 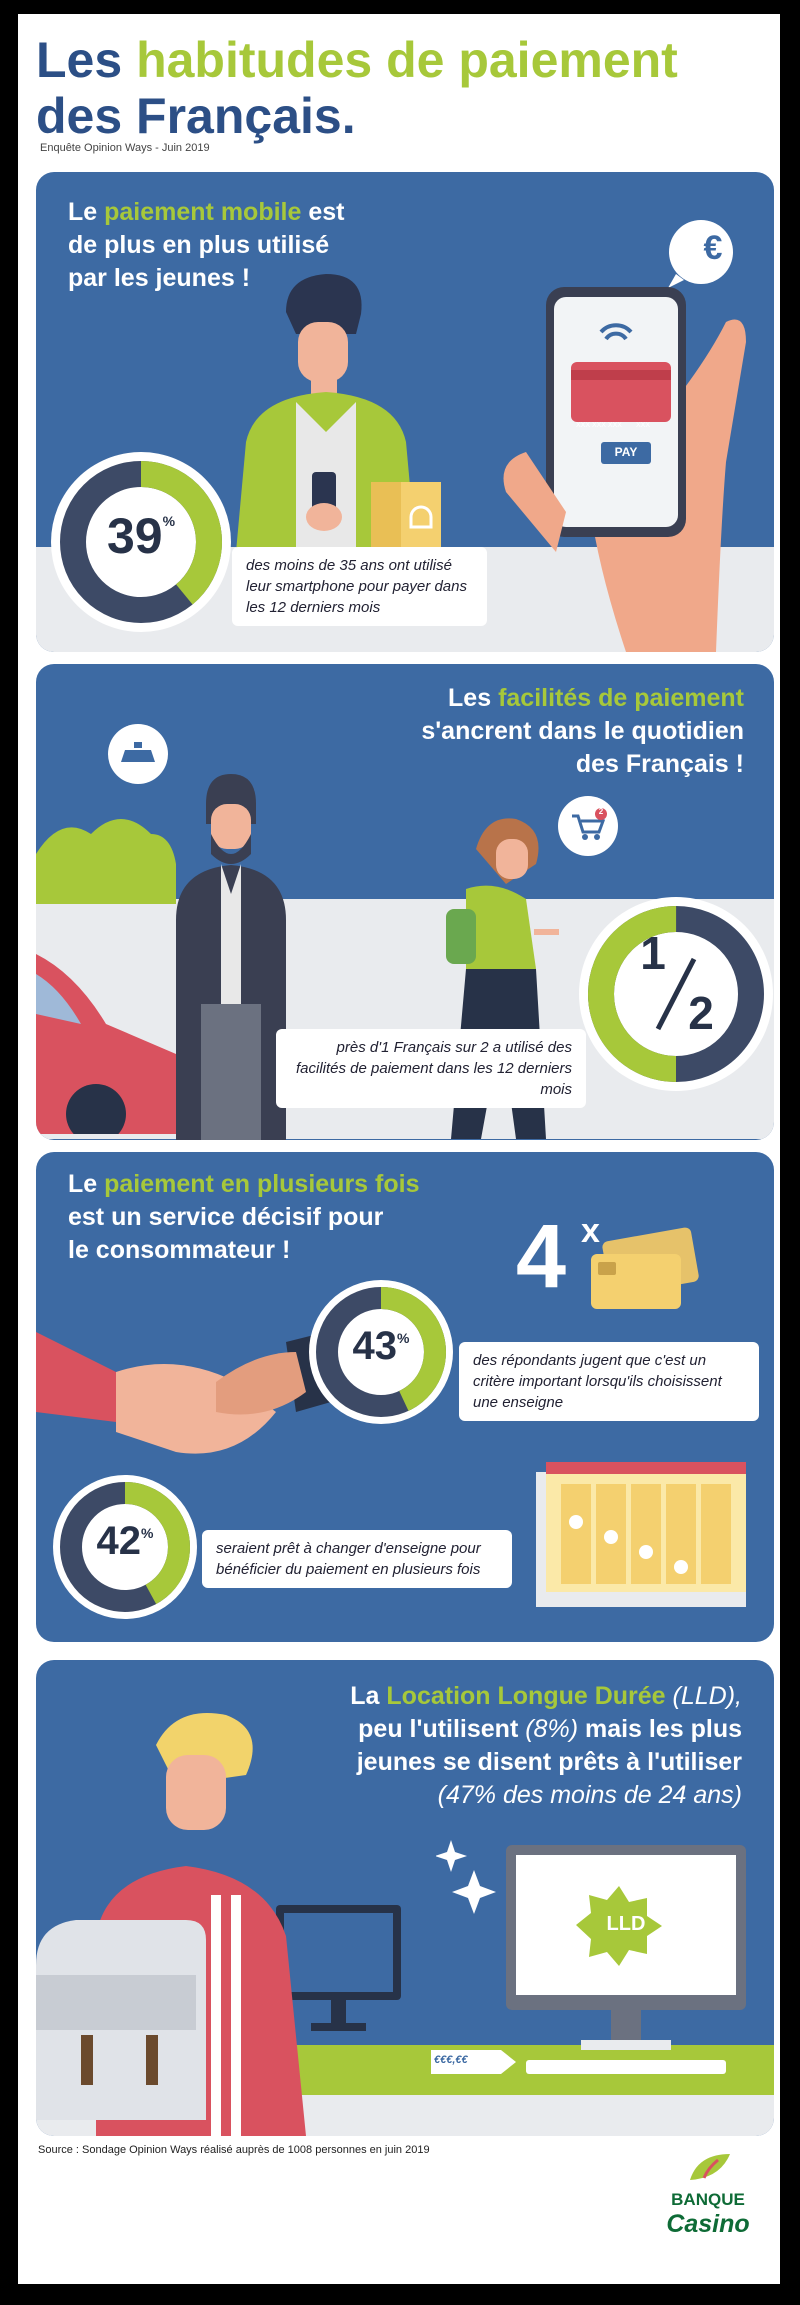 What do you see at coordinates (381, 1346) in the screenshot?
I see `stat-43-value: 43%` at bounding box center [381, 1346].